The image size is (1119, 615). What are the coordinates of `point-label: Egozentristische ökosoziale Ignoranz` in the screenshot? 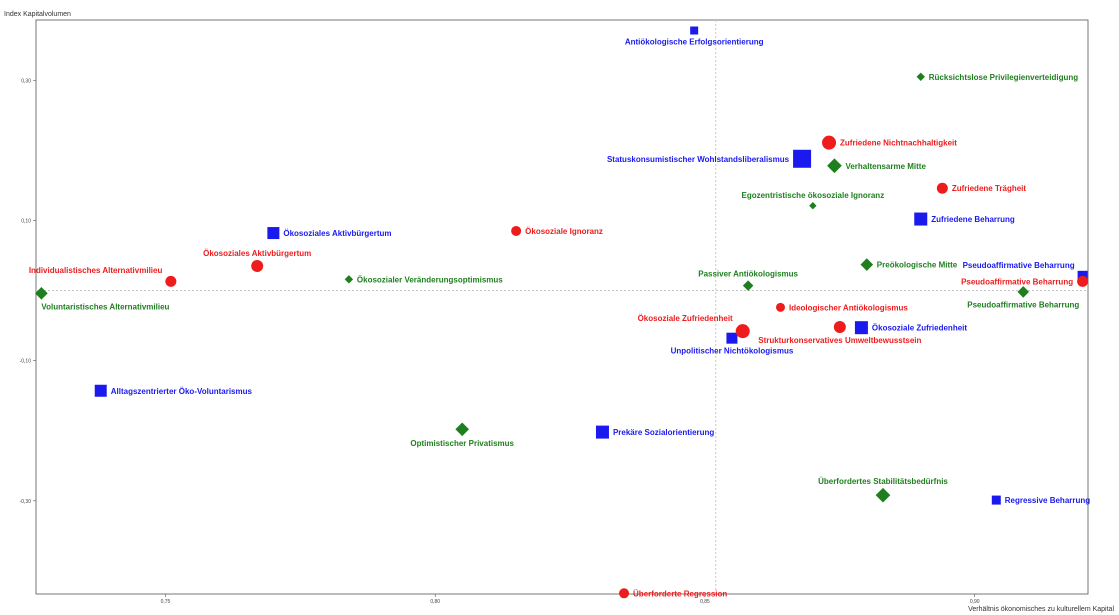 It's located at (813, 195).